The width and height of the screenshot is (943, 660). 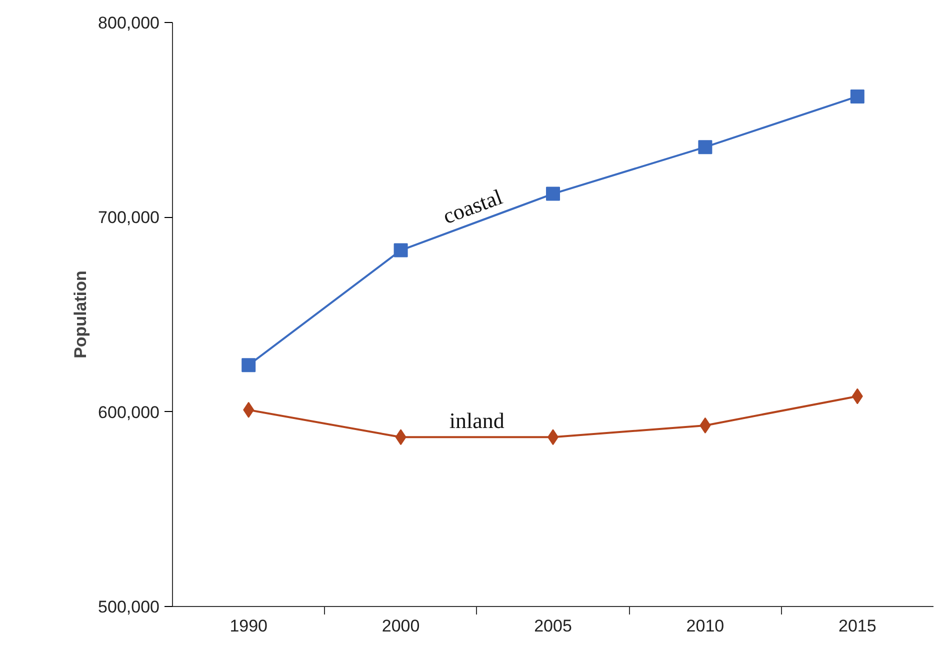 What do you see at coordinates (129, 218) in the screenshot?
I see `y-tick-label: 700,000` at bounding box center [129, 218].